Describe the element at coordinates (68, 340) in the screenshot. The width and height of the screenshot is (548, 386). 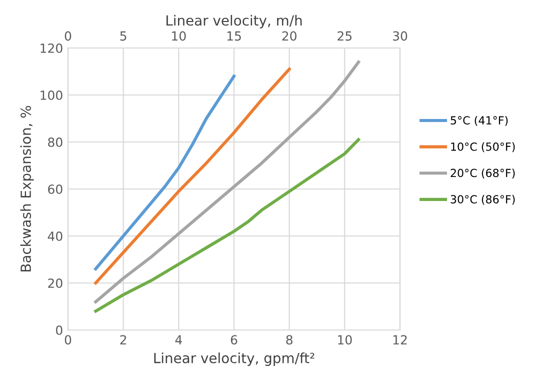
I see `x-tick-label: 0` at that location.